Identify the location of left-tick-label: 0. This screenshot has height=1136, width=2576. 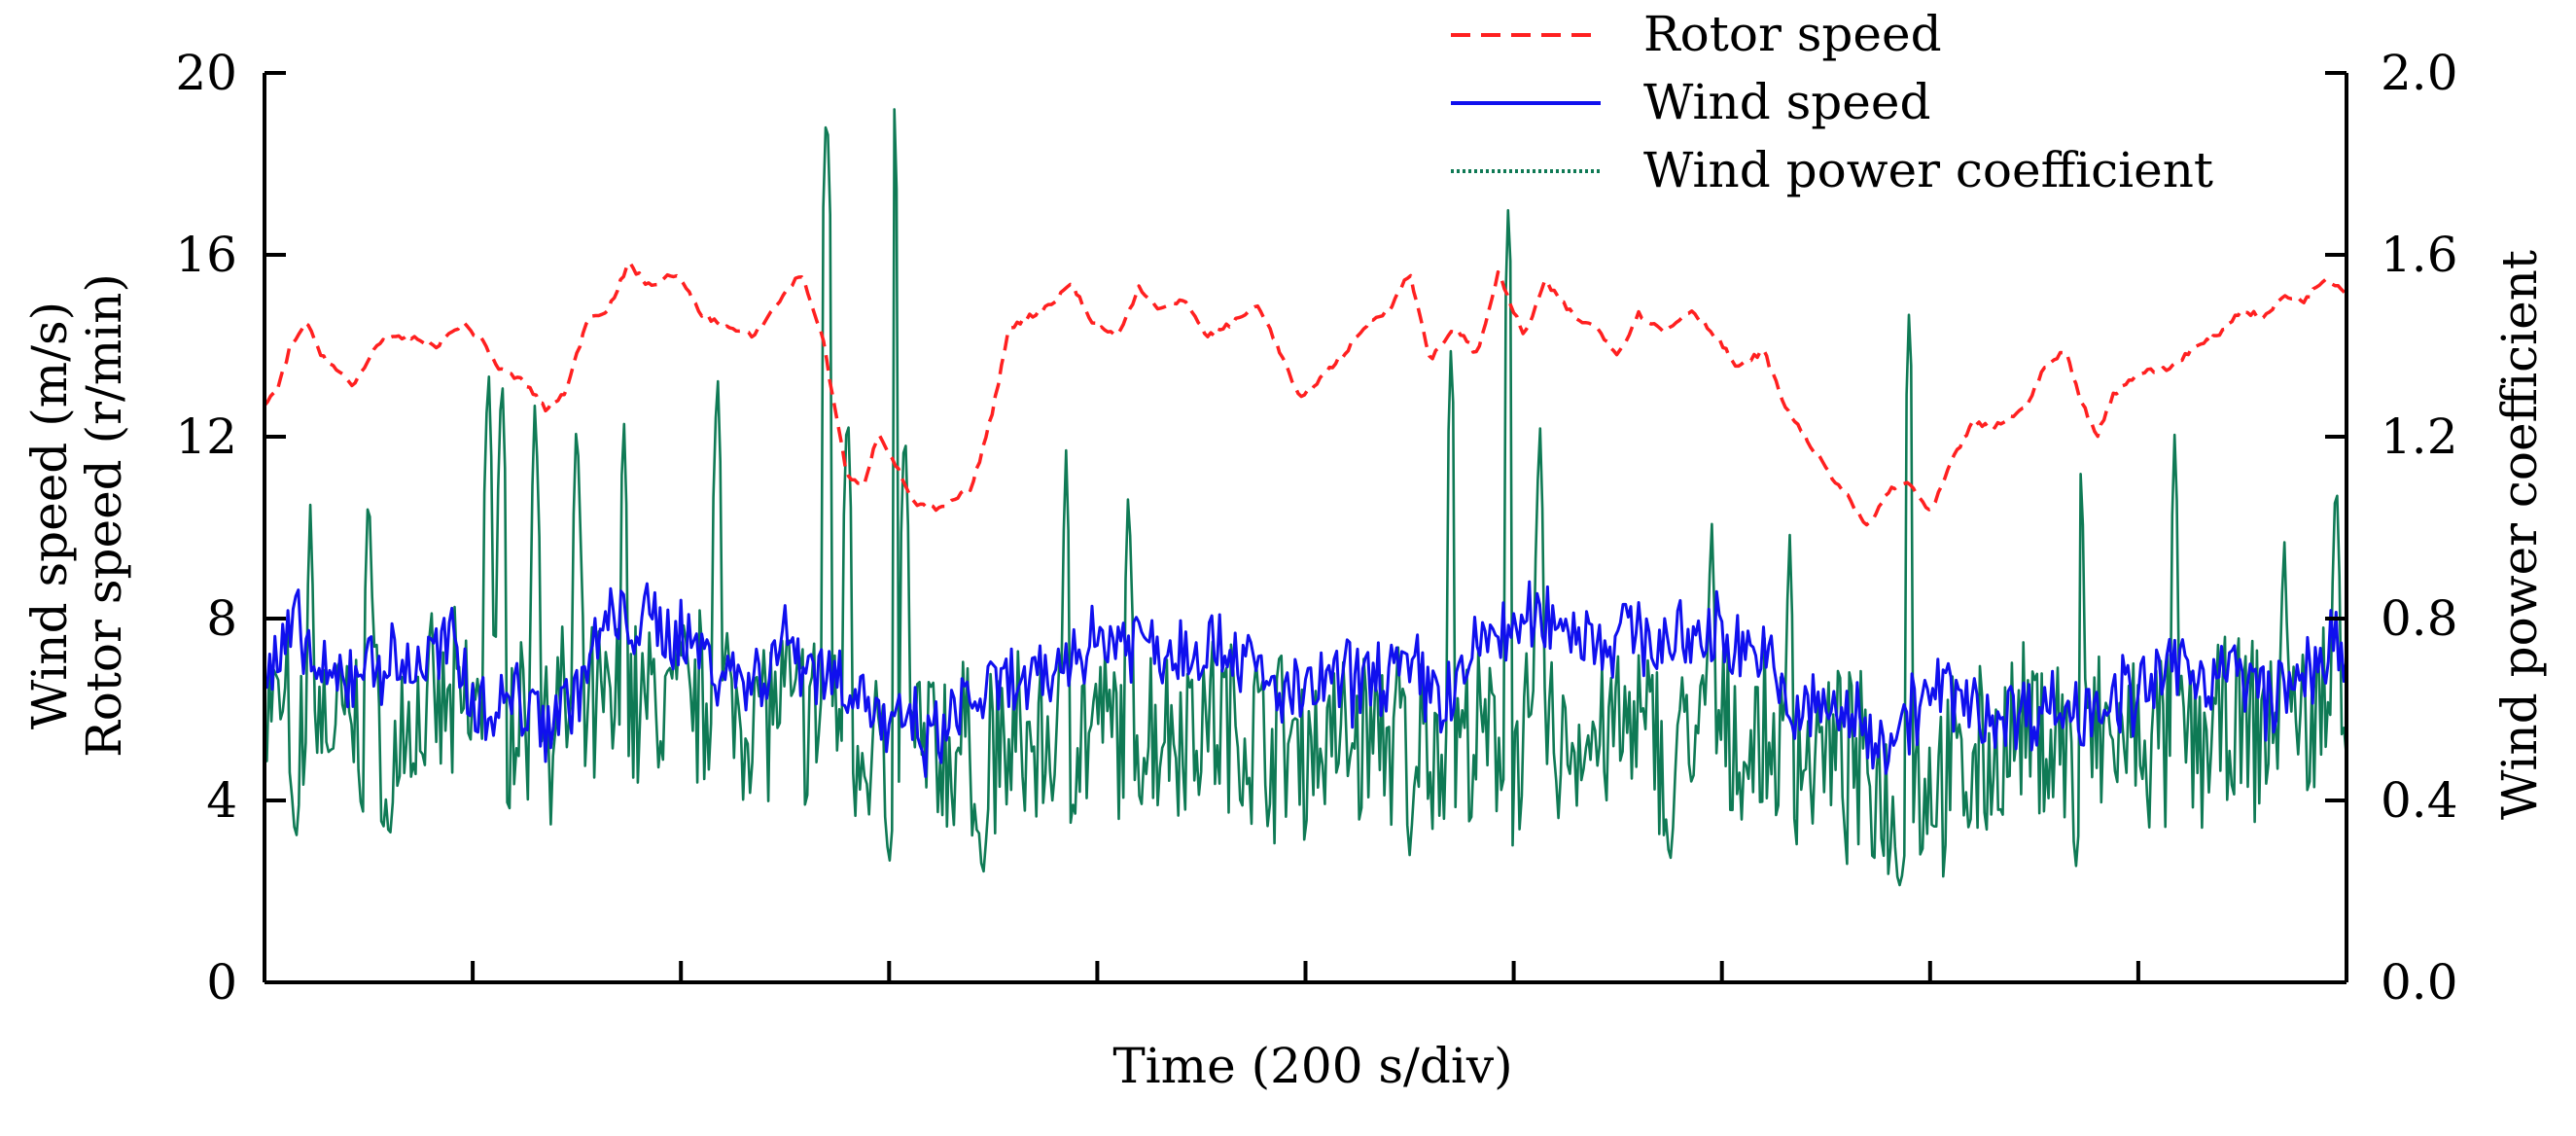
(221, 982).